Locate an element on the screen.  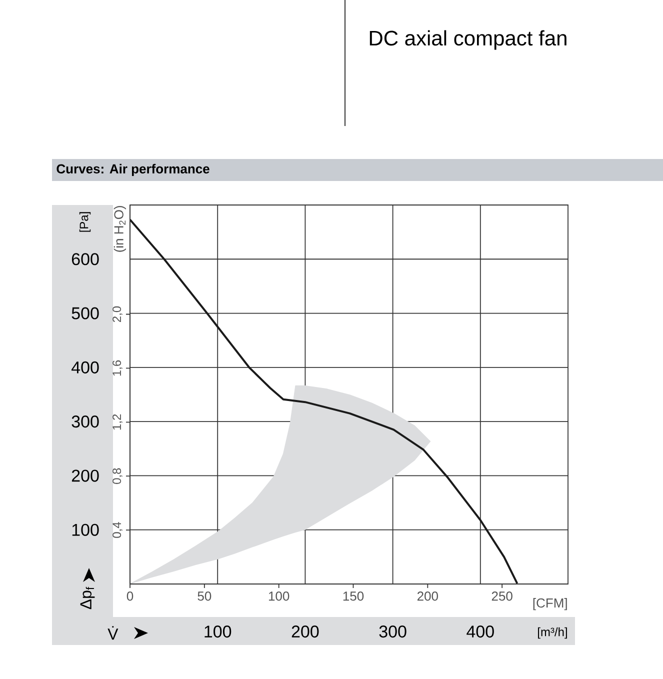
y-tick-label: 200 is located at coordinates (85, 476).